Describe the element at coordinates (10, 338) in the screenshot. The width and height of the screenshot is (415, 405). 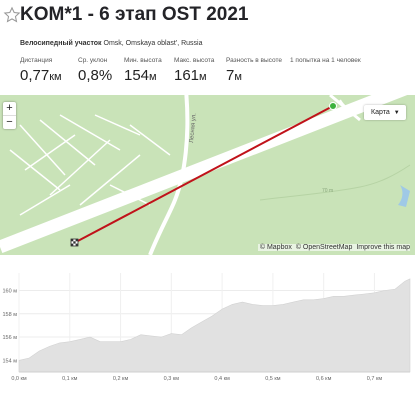
I see `y-tick-label: 156 м` at that location.